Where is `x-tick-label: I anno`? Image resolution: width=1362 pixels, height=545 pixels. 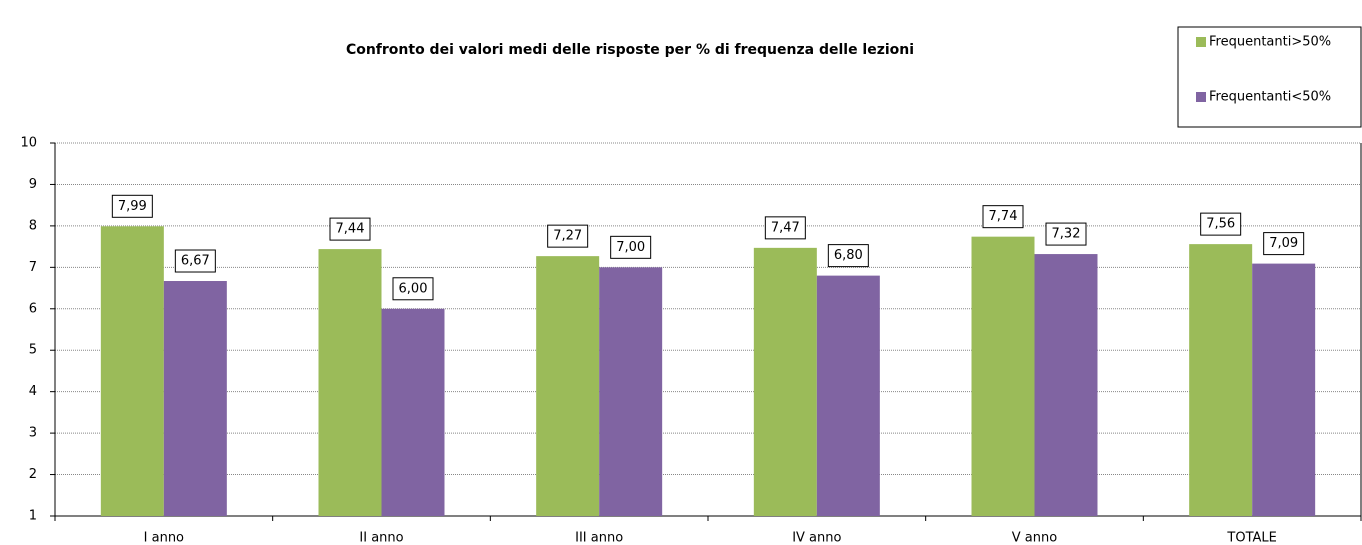
x-tick-label: I anno is located at coordinates (164, 538).